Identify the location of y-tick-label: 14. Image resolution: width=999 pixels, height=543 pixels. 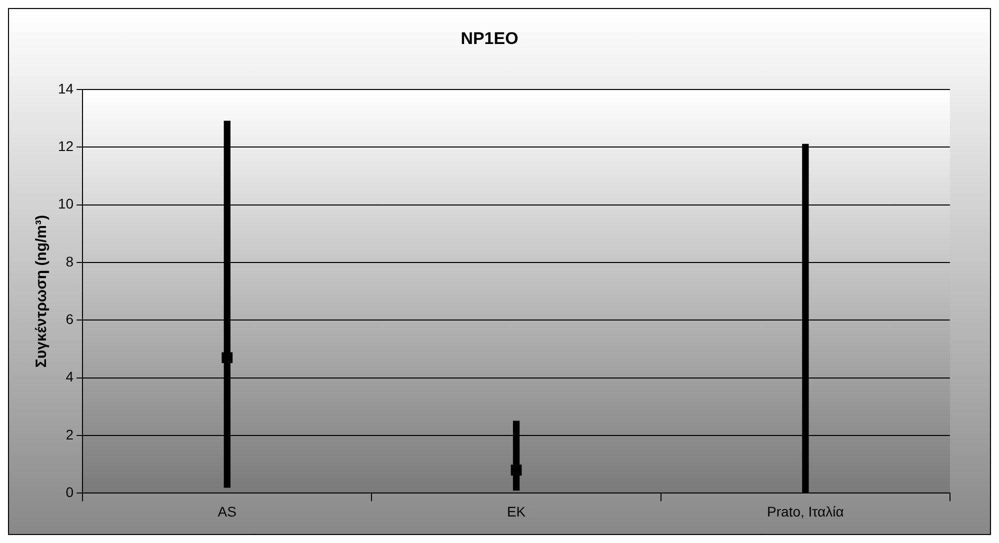
(66, 88).